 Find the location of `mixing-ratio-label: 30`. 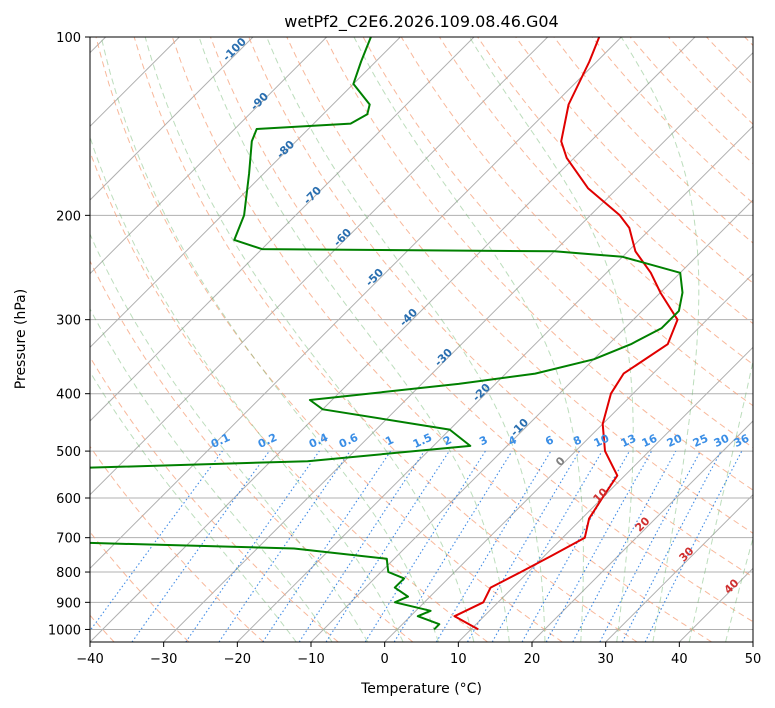

mixing-ratio-label: 30 is located at coordinates (722, 441).